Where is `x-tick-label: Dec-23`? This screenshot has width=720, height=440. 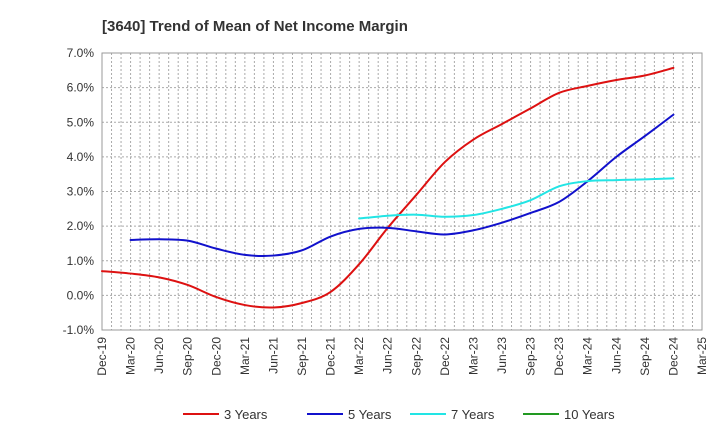 x-tick-label: Dec-23 is located at coordinates (559, 356).